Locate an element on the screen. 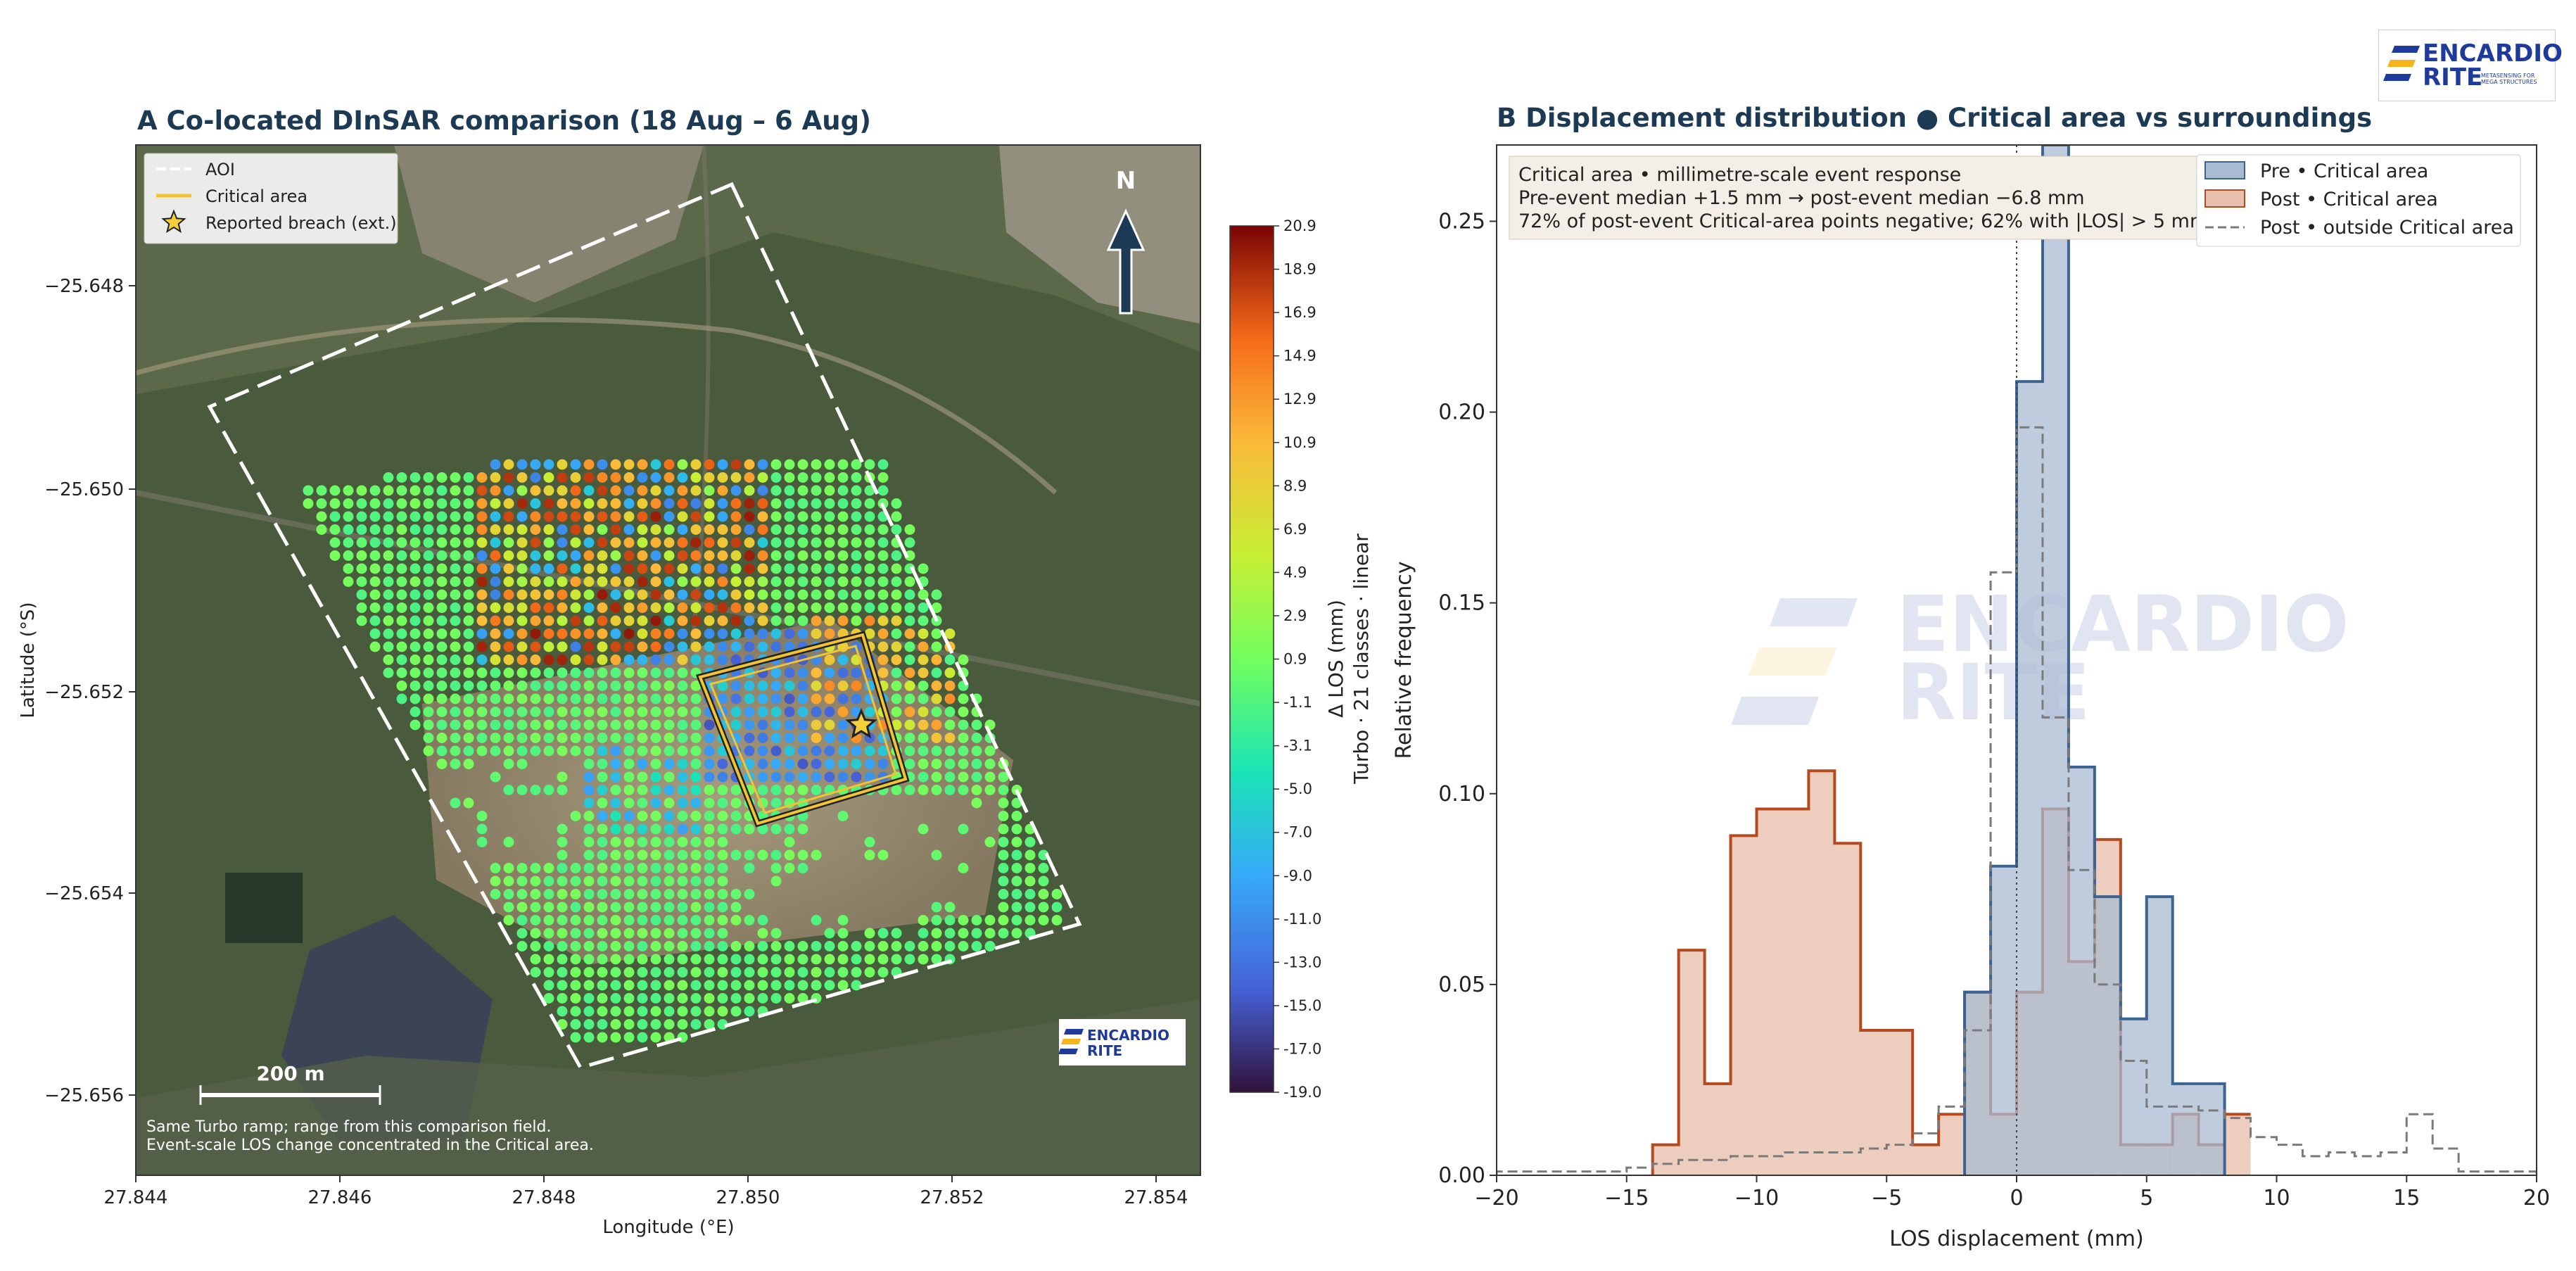  map-y-tick-label: −25.650 is located at coordinates (84, 489).